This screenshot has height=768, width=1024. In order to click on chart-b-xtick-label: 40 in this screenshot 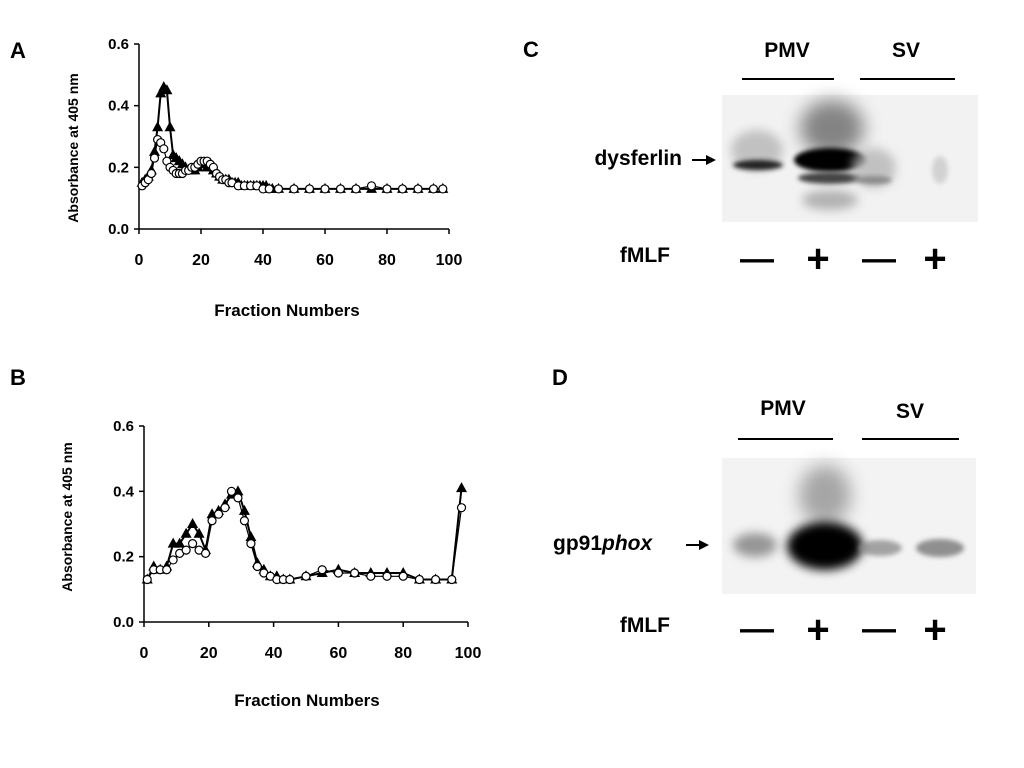, I will do `click(274, 653)`.